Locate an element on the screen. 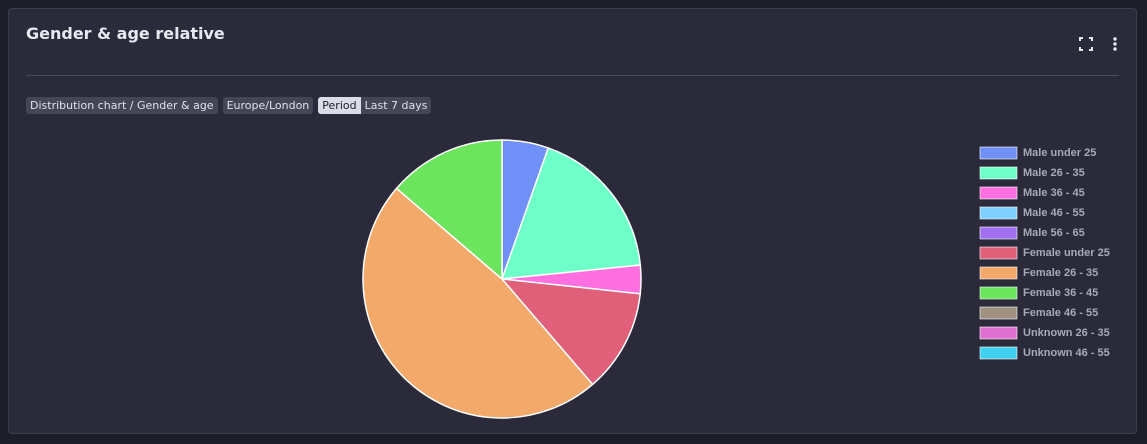 The image size is (1147, 444). widget-title: Gender & age relative is located at coordinates (125, 33).